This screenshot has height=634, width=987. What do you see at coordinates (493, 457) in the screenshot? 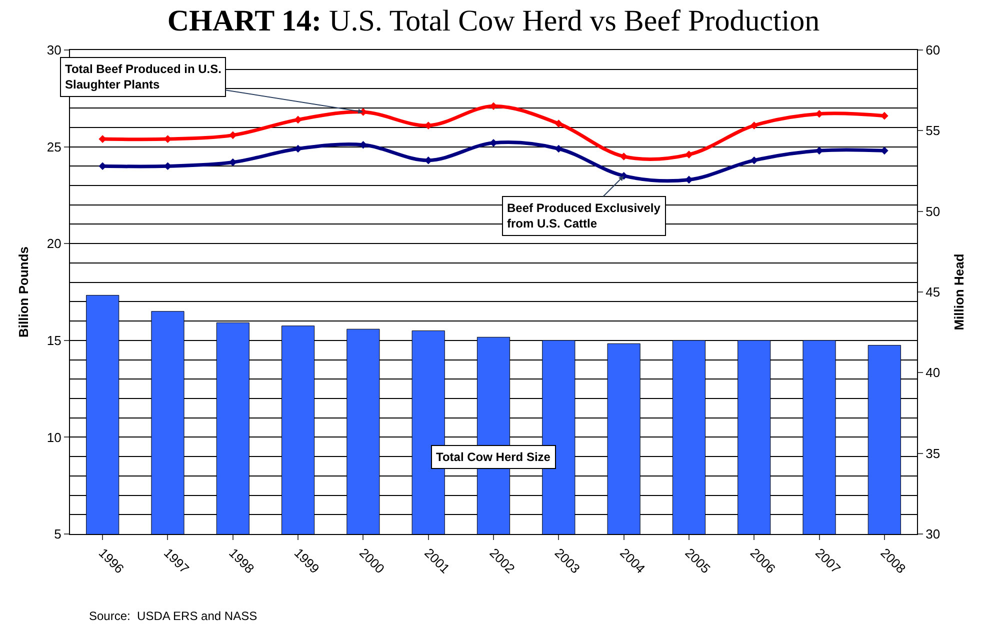
I see `annotation: Total Cow Herd Size` at bounding box center [493, 457].